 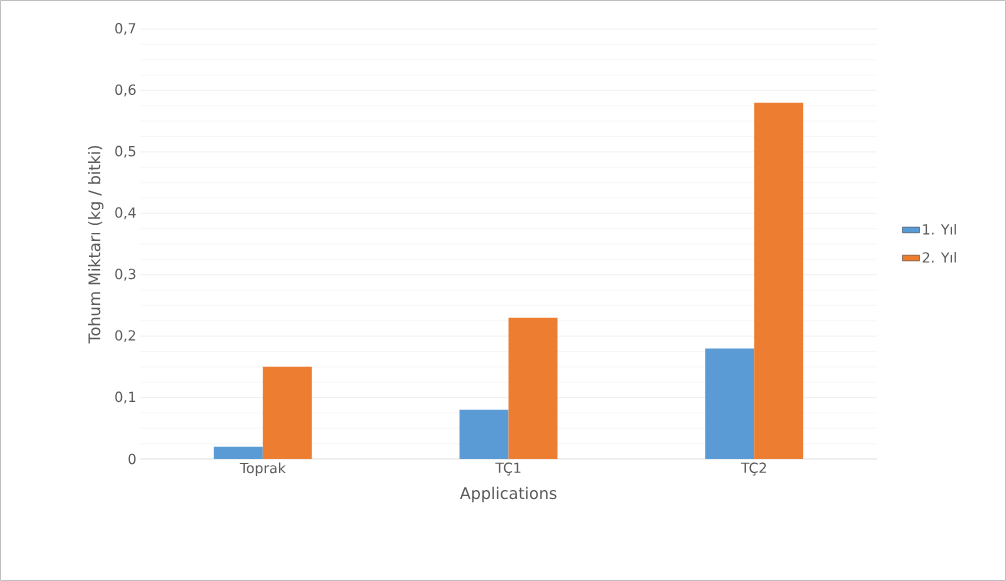 I want to click on y-tick-label: 0,5, so click(x=125, y=151).